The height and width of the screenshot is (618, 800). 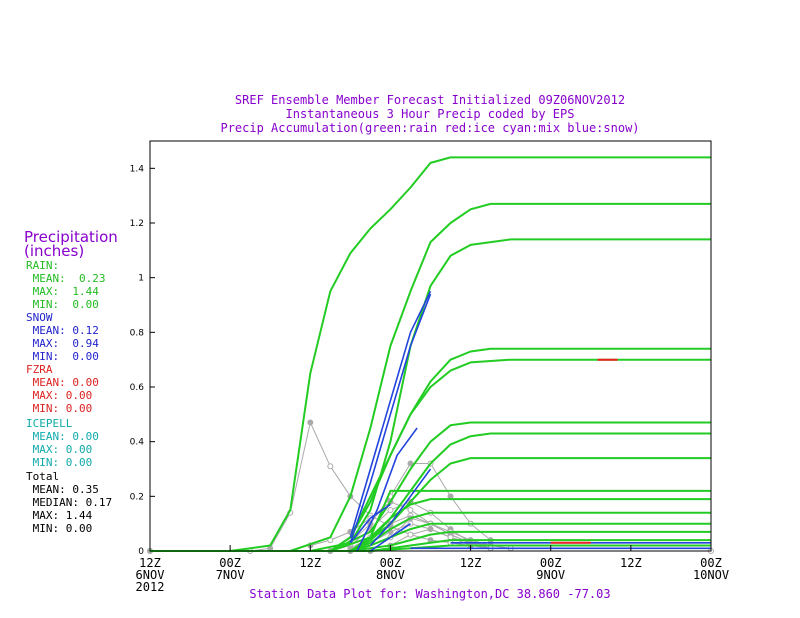 I want to click on y-tick-label: 1.4, so click(x=137, y=169).